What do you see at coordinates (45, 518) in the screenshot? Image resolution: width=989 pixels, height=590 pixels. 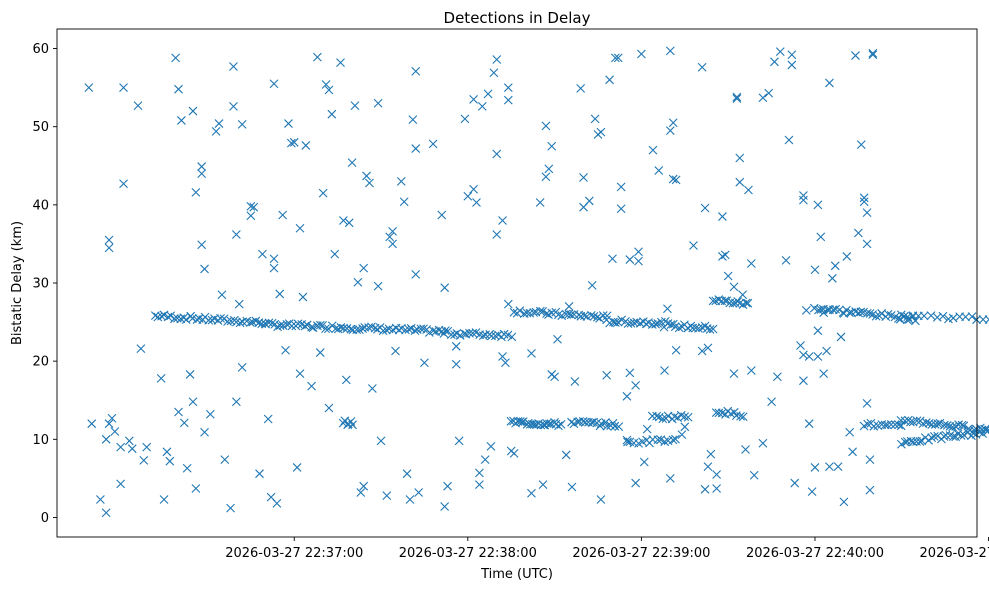 I see `y-tick-label: 0` at bounding box center [45, 518].